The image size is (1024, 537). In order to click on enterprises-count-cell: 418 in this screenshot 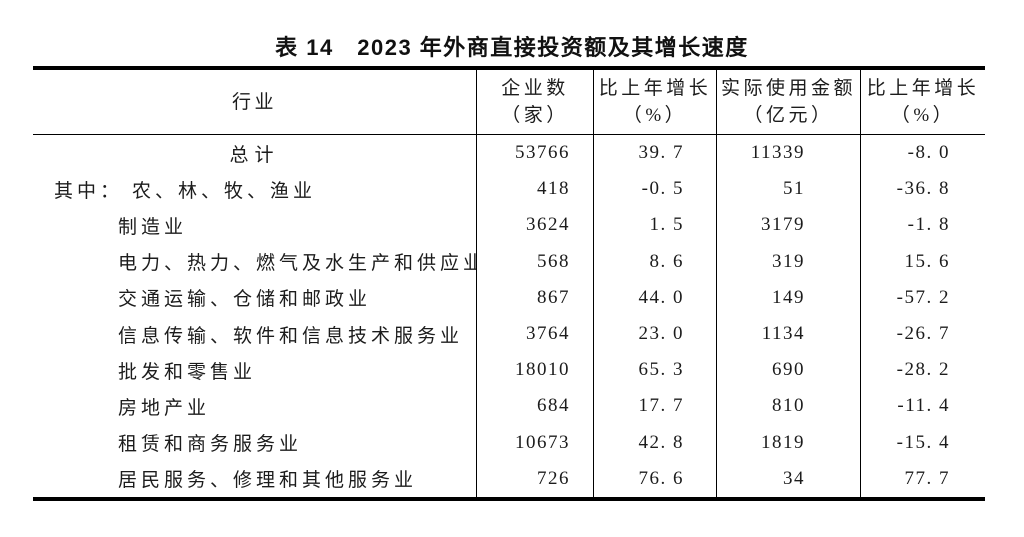, I will do `click(535, 189)`.